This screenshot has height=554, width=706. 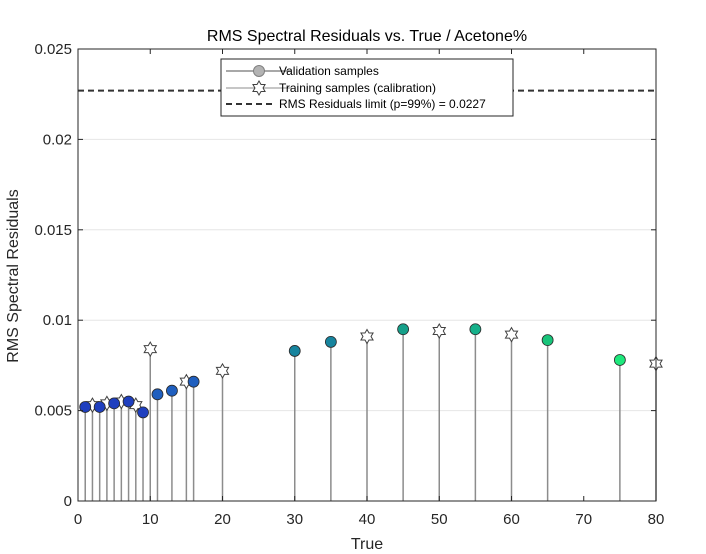 I want to click on legend-entry-training: Training samples (calibration), so click(x=331, y=88).